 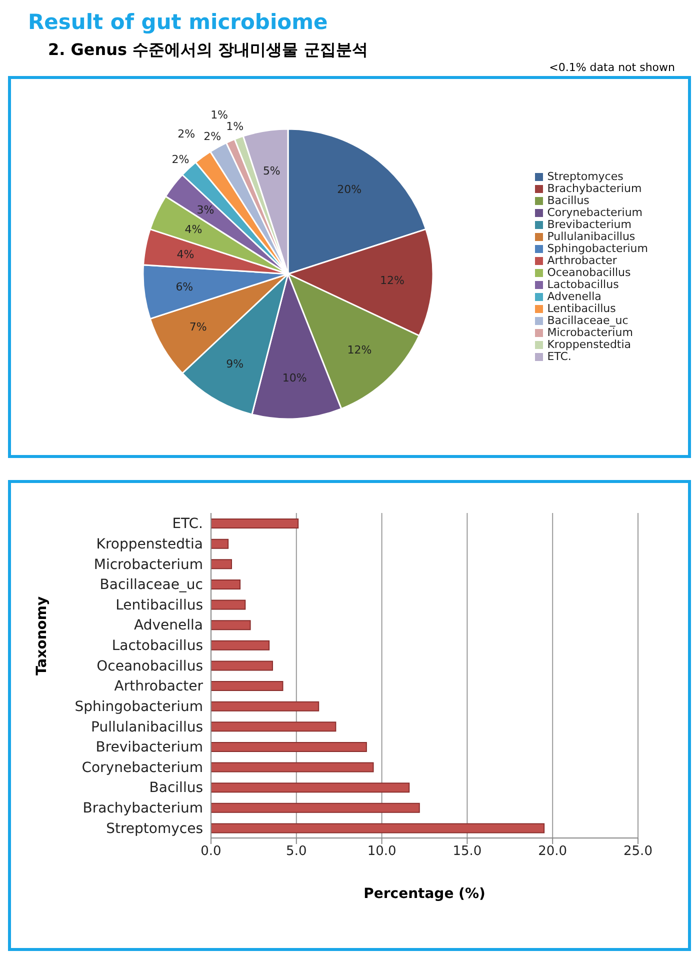 What do you see at coordinates (590, 332) in the screenshot?
I see `legend-label: Microbacterium` at bounding box center [590, 332].